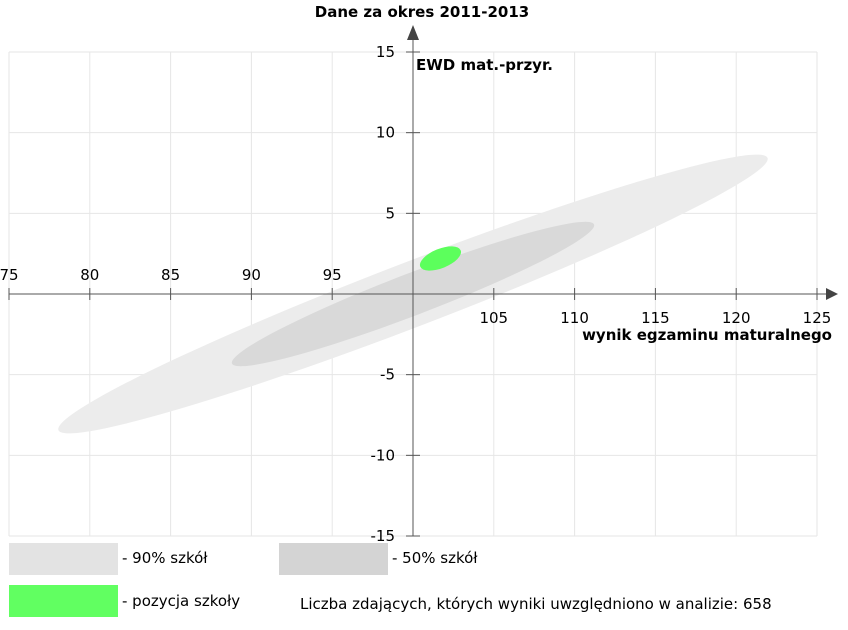 The height and width of the screenshot is (630, 848). What do you see at coordinates (736, 318) in the screenshot?
I see `x-tick-label-120: 120` at bounding box center [736, 318].